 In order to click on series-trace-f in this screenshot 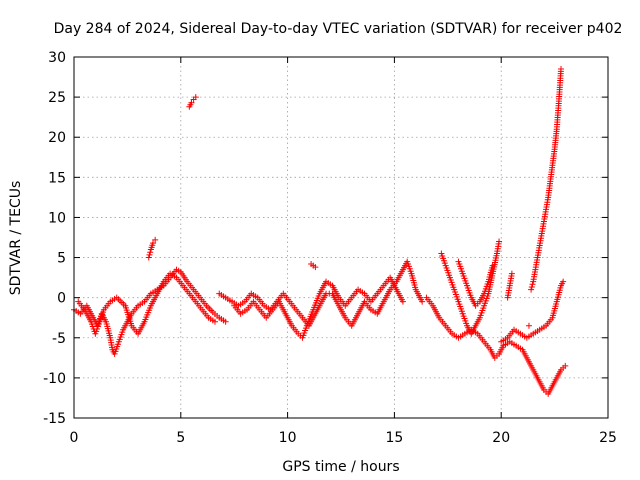, I will do `click(470, 287)`.